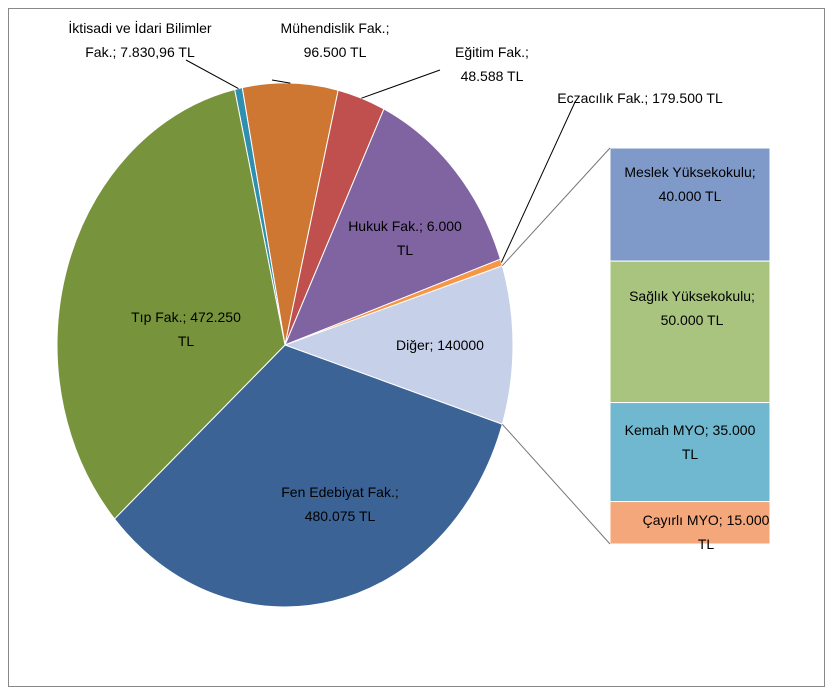 The width and height of the screenshot is (835, 693). What do you see at coordinates (405, 238) in the screenshot?
I see `data-label: Hukuk Fak.; 6.000 TL` at bounding box center [405, 238].